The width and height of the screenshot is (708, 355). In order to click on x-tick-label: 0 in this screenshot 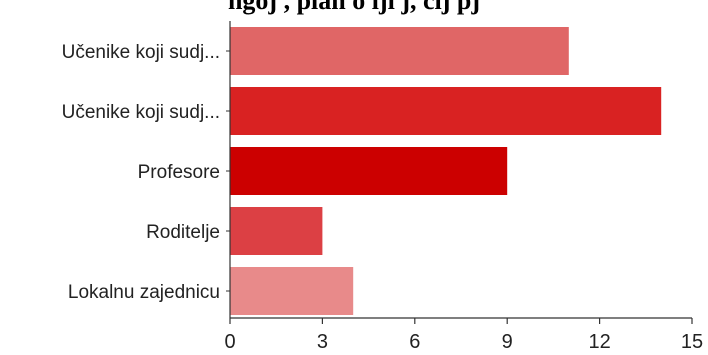, I will do `click(229, 342)`.